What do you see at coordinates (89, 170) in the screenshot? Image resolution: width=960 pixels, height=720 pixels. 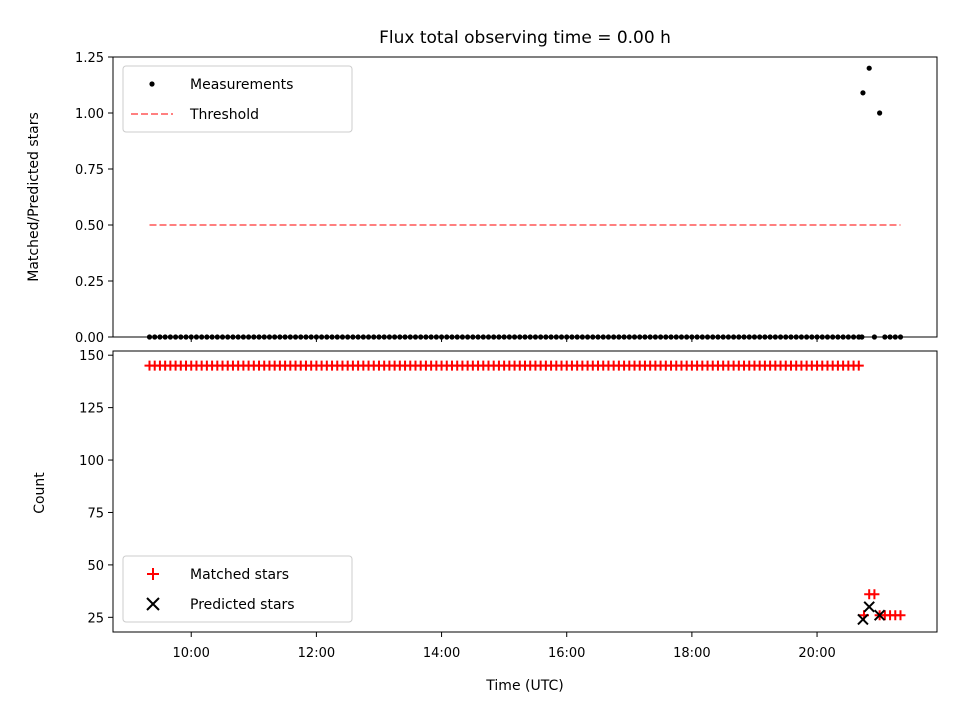 I see `top-ytick-label: 0.75` at bounding box center [89, 170].